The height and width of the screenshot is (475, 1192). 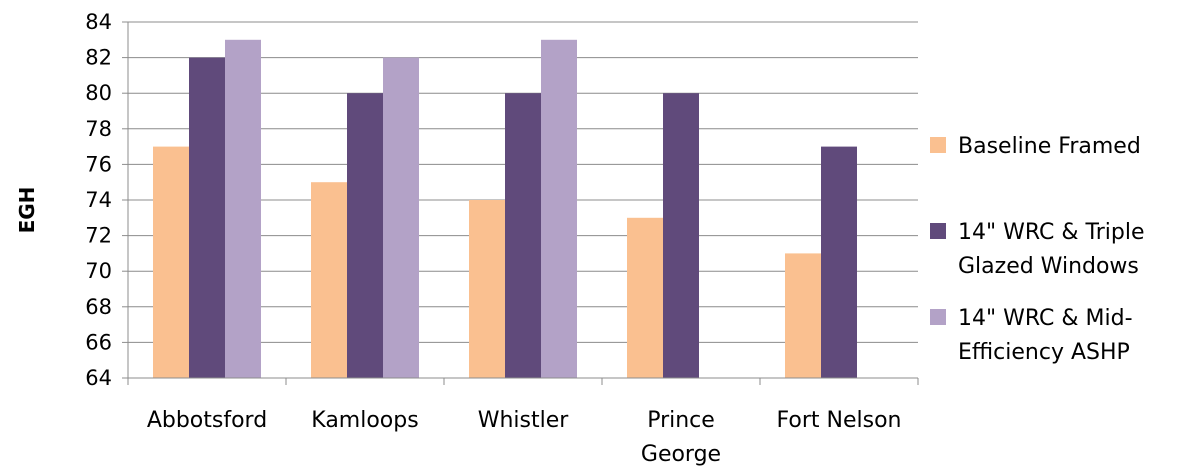 I want to click on legend-label: Efficiency ASHP, so click(x=1044, y=352).